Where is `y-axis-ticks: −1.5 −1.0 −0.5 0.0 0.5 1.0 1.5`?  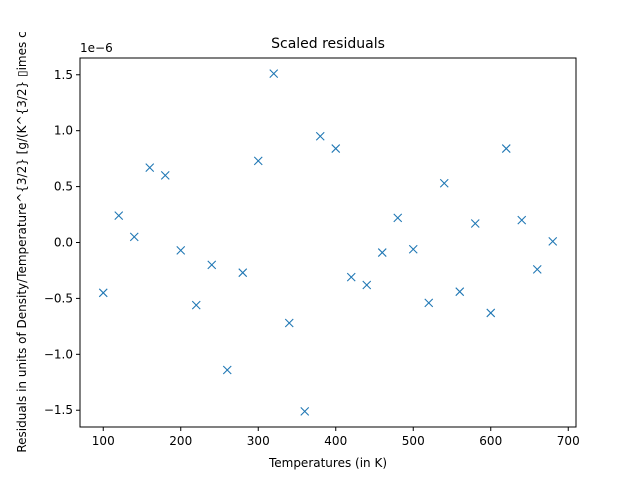
y-axis-ticks: −1.5 −1.0 −0.5 0.0 0.5 1.0 1.5 is located at coordinates (62, 242).